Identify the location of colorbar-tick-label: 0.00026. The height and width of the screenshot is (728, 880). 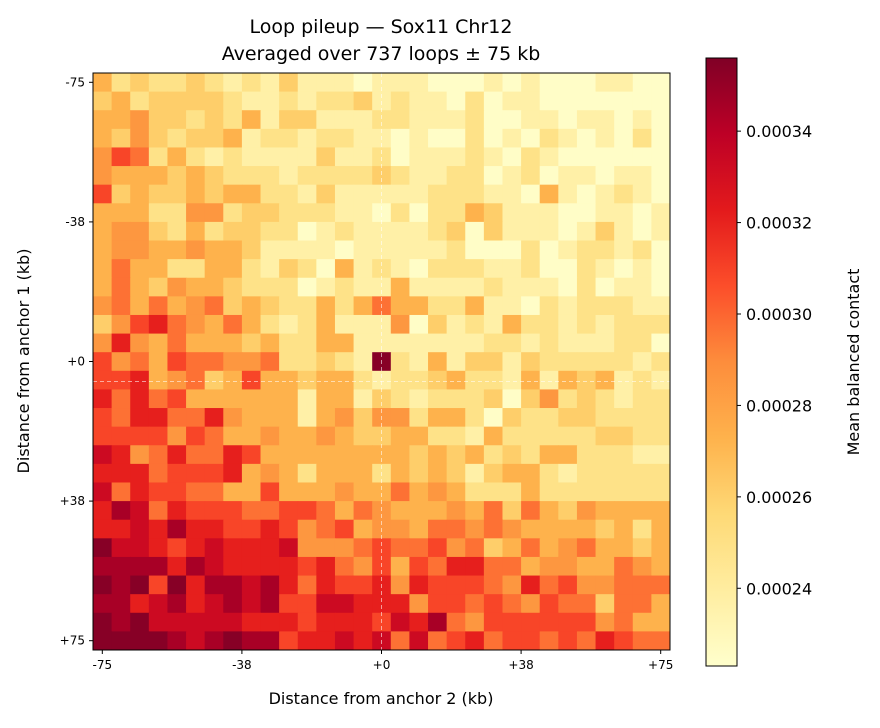
(779, 497).